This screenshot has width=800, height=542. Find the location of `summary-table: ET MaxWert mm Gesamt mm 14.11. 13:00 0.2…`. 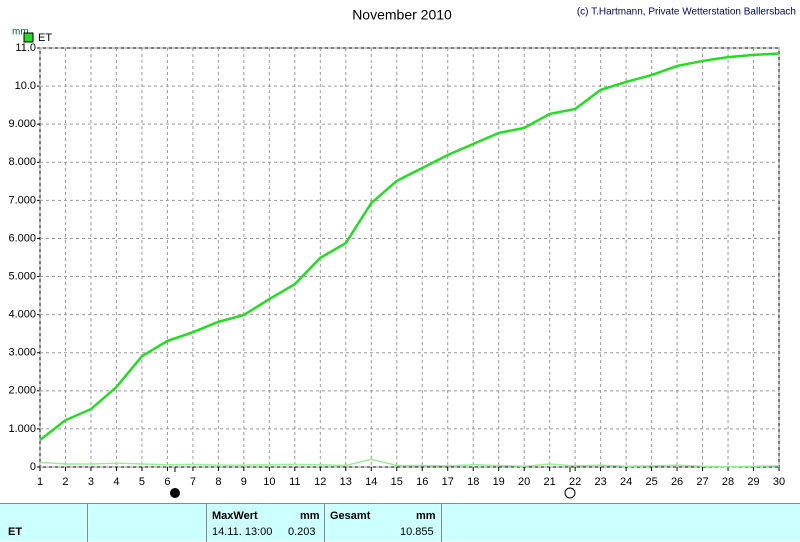

summary-table: ET MaxWert mm Gesamt mm 14.11. 13:00 0.2… is located at coordinates (400, 522).